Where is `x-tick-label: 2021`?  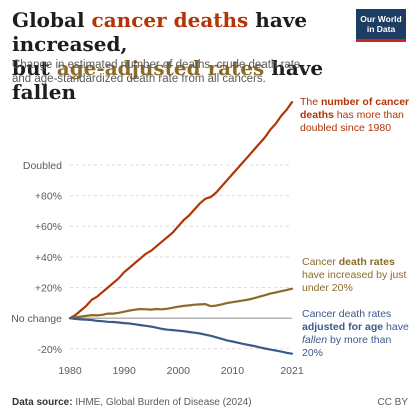
x-tick-label: 2021 is located at coordinates (292, 371).